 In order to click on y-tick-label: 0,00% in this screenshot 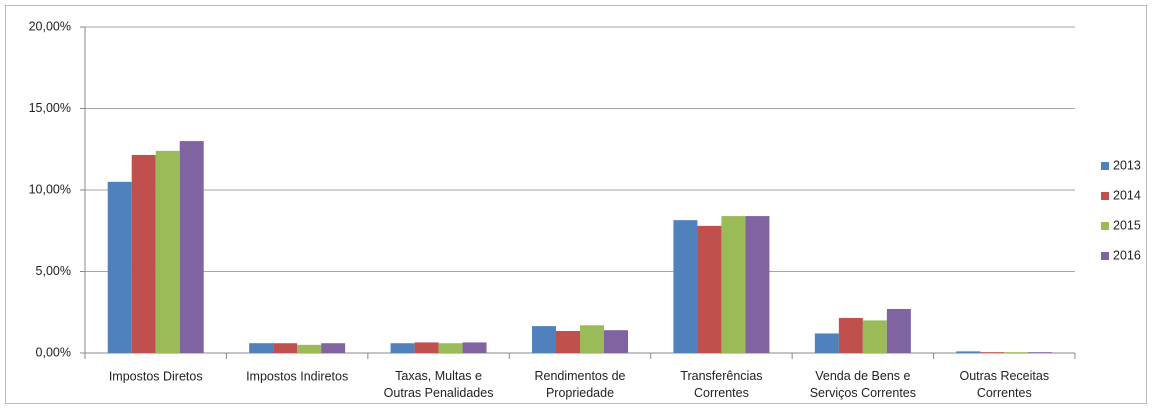, I will do `click(53, 352)`.